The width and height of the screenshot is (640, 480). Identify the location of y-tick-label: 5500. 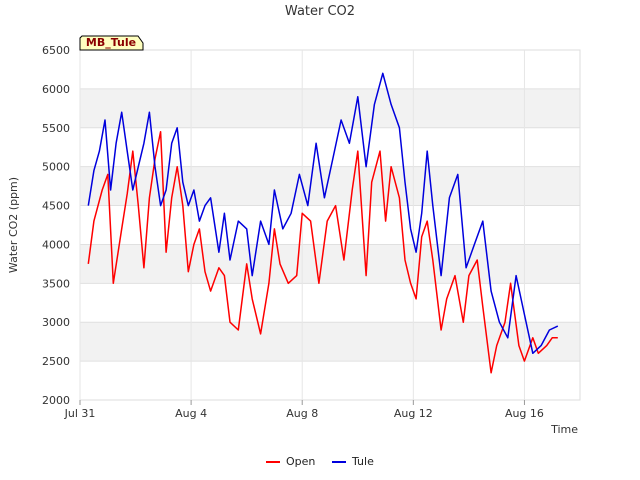
(56, 128).